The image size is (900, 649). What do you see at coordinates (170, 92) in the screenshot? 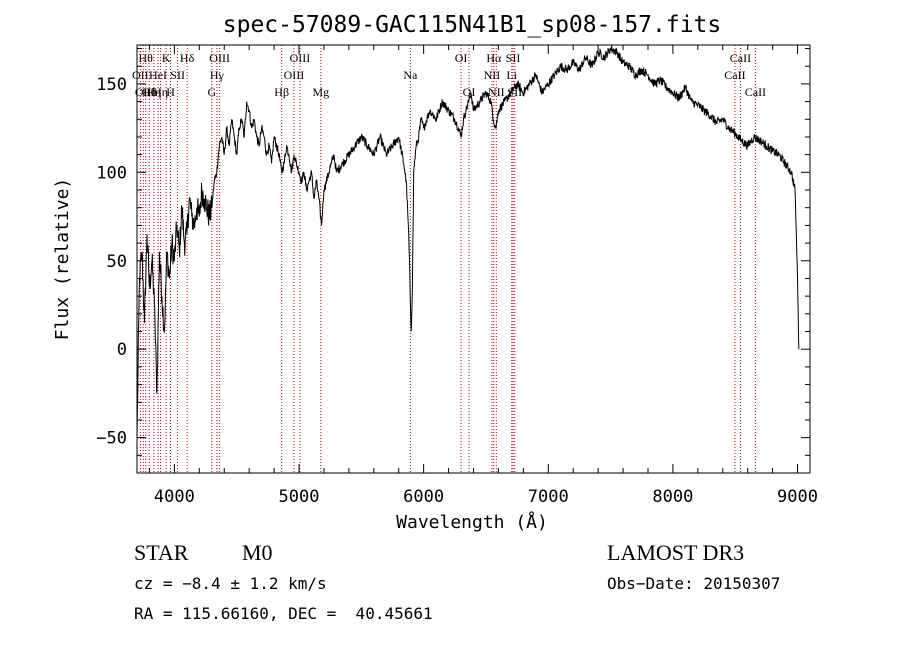
I see `line-label-8: H` at bounding box center [170, 92].